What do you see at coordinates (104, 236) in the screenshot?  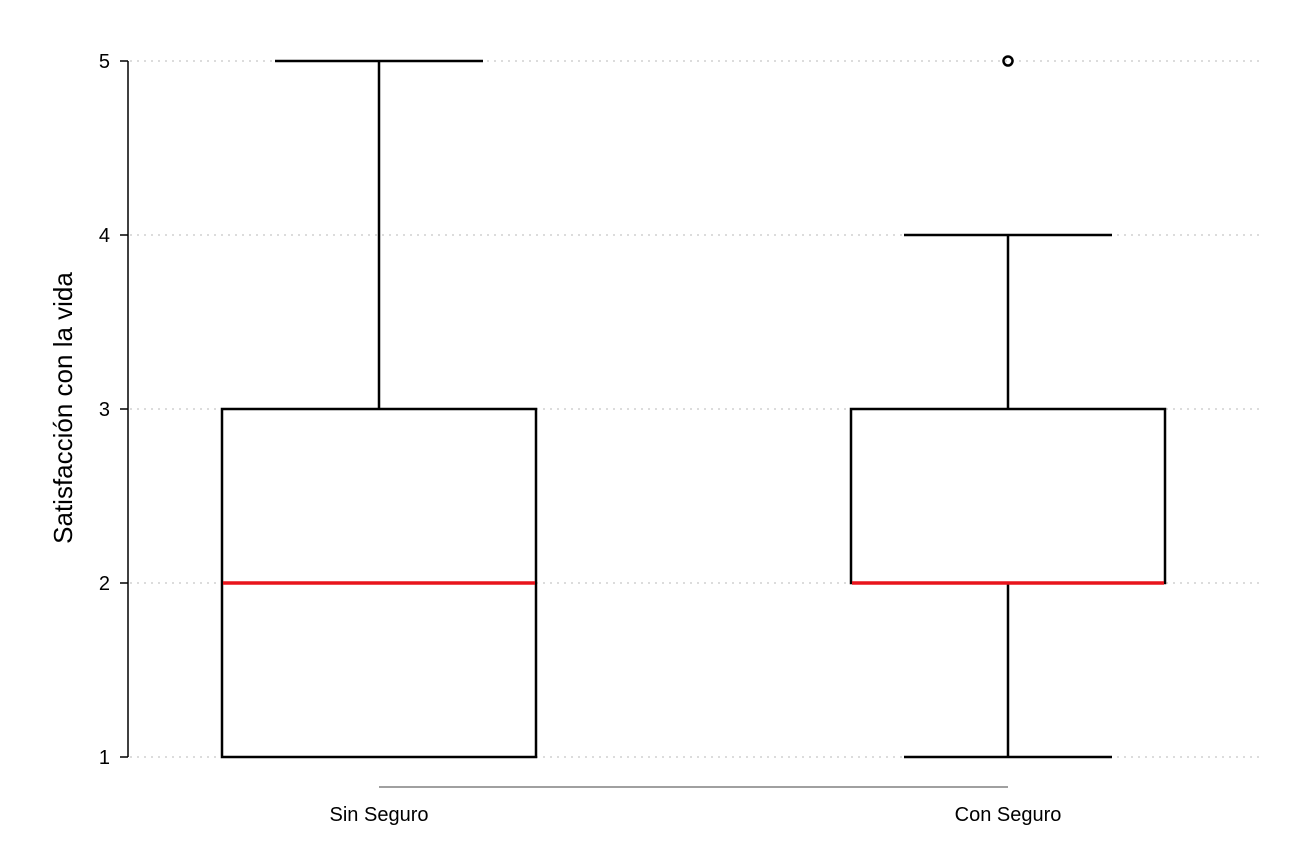 I see `y-tick-label: 4` at bounding box center [104, 236].